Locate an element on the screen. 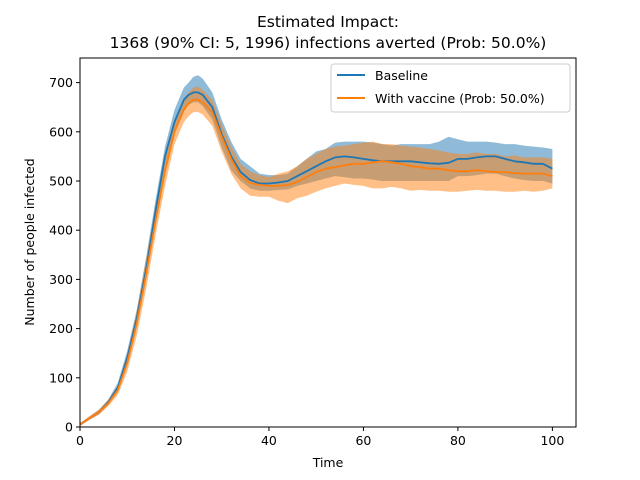 The height and width of the screenshot is (480, 640). legend-label-baseline: Baseline is located at coordinates (401, 75).